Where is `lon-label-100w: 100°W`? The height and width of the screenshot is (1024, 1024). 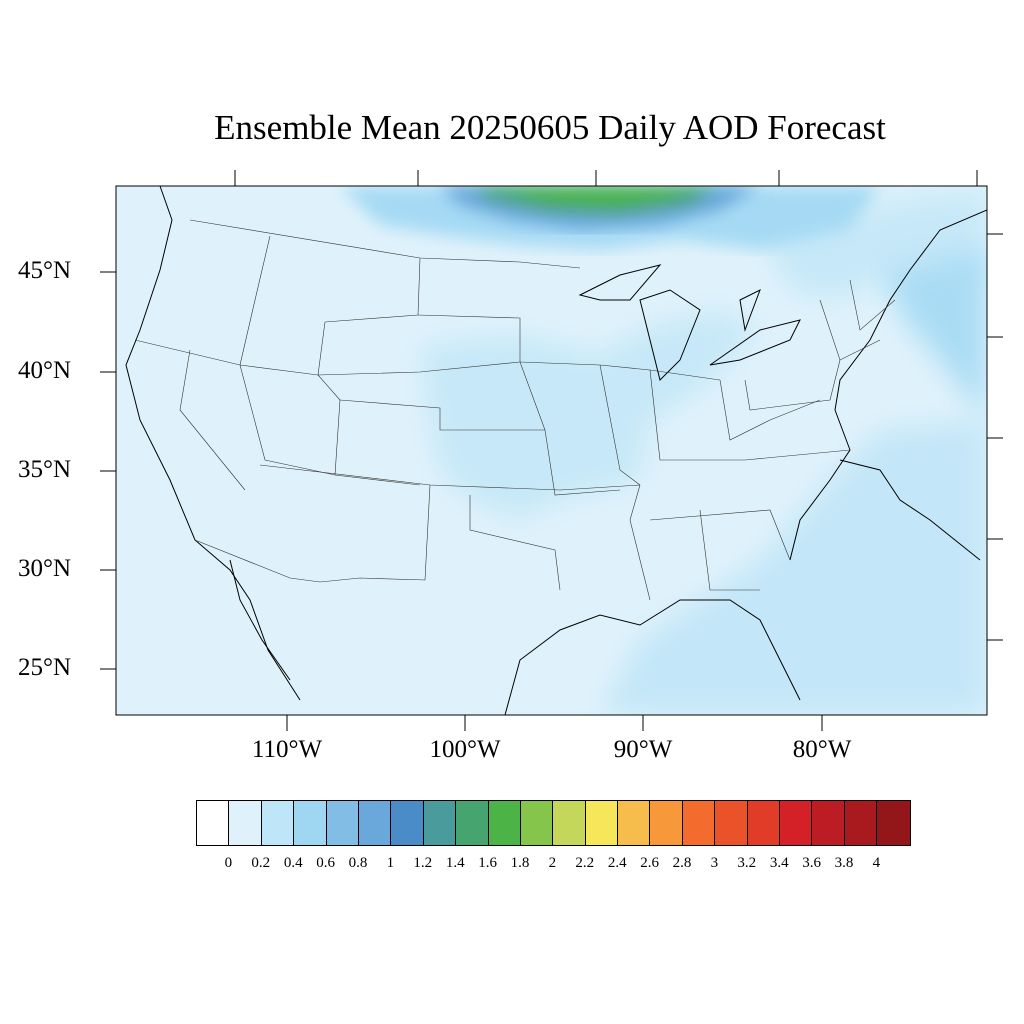 lon-label-100w: 100°W is located at coordinates (465, 750).